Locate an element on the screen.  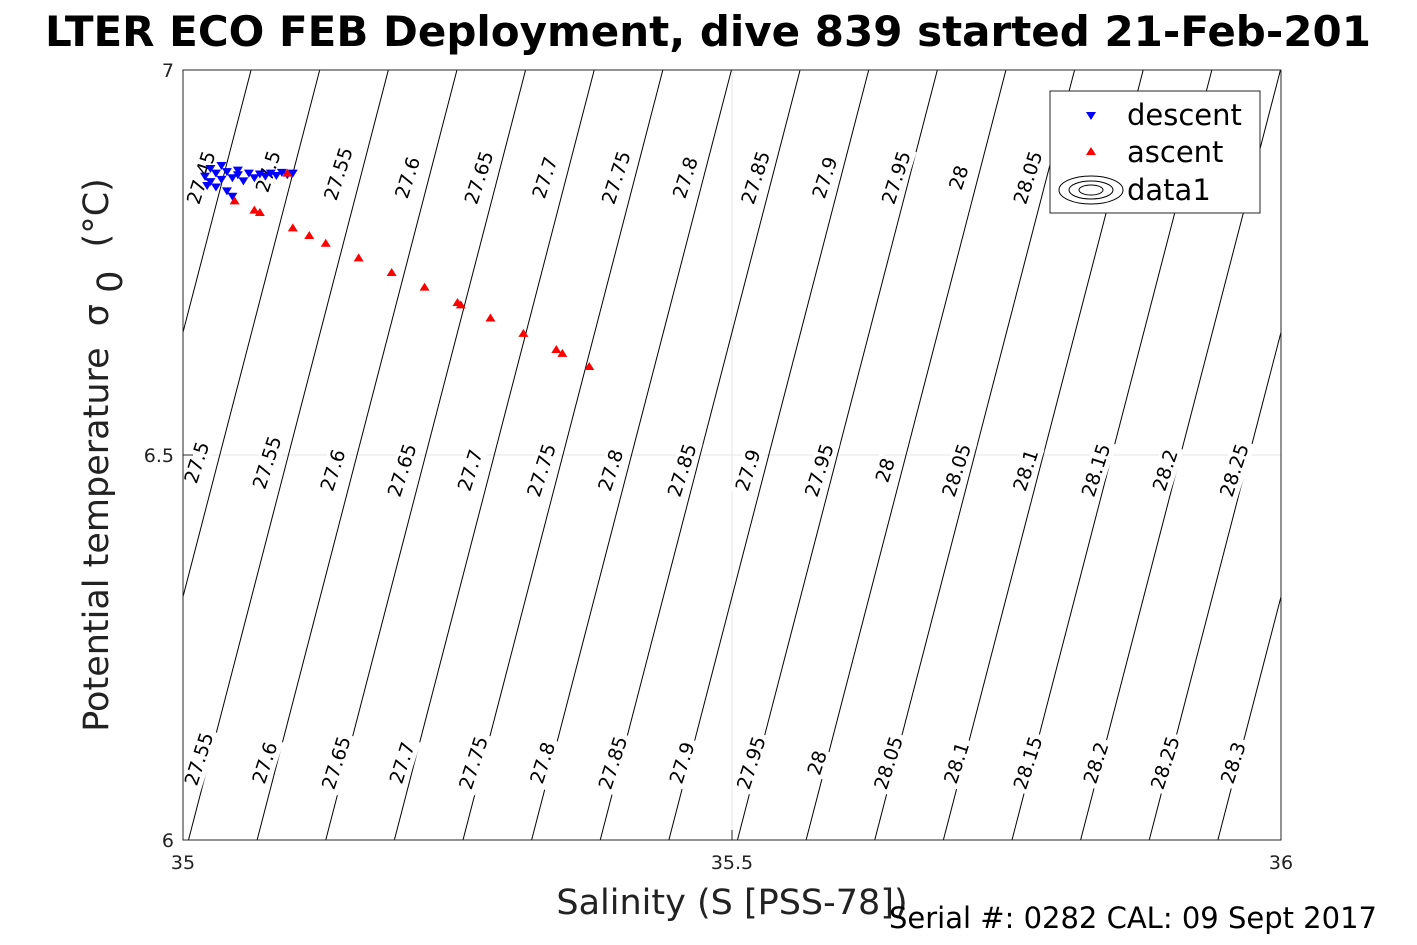
contour-label-group: 28.1 is located at coordinates (957, 763).